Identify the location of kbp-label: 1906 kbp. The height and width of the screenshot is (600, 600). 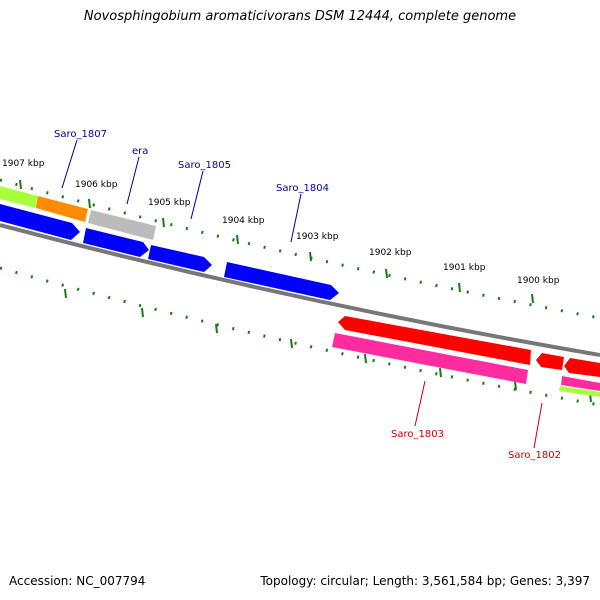
(96, 185).